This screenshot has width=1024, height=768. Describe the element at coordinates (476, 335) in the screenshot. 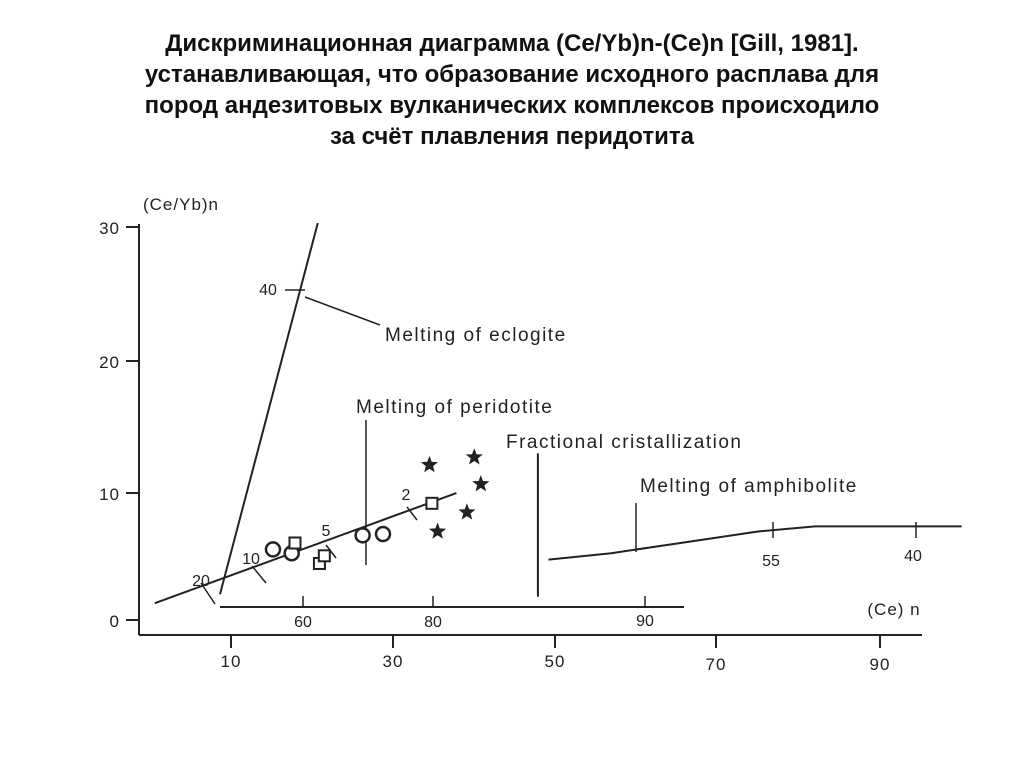

I see `label-melting-eclogite: Melting of eclogite` at that location.